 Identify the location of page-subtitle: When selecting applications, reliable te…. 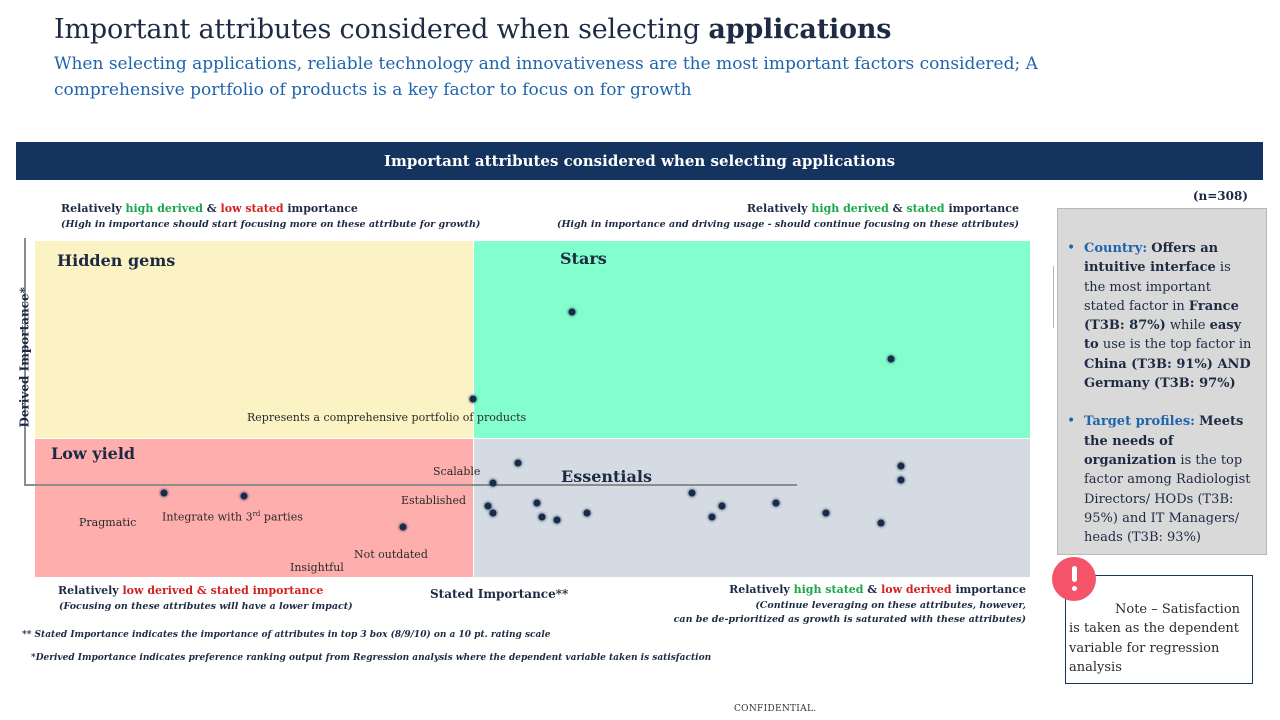
(546, 77).